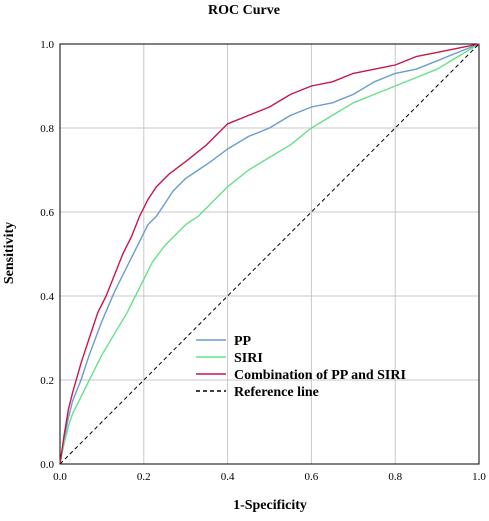  Describe the element at coordinates (244, 10) in the screenshot. I see `chart-title: ROC Curve` at that location.